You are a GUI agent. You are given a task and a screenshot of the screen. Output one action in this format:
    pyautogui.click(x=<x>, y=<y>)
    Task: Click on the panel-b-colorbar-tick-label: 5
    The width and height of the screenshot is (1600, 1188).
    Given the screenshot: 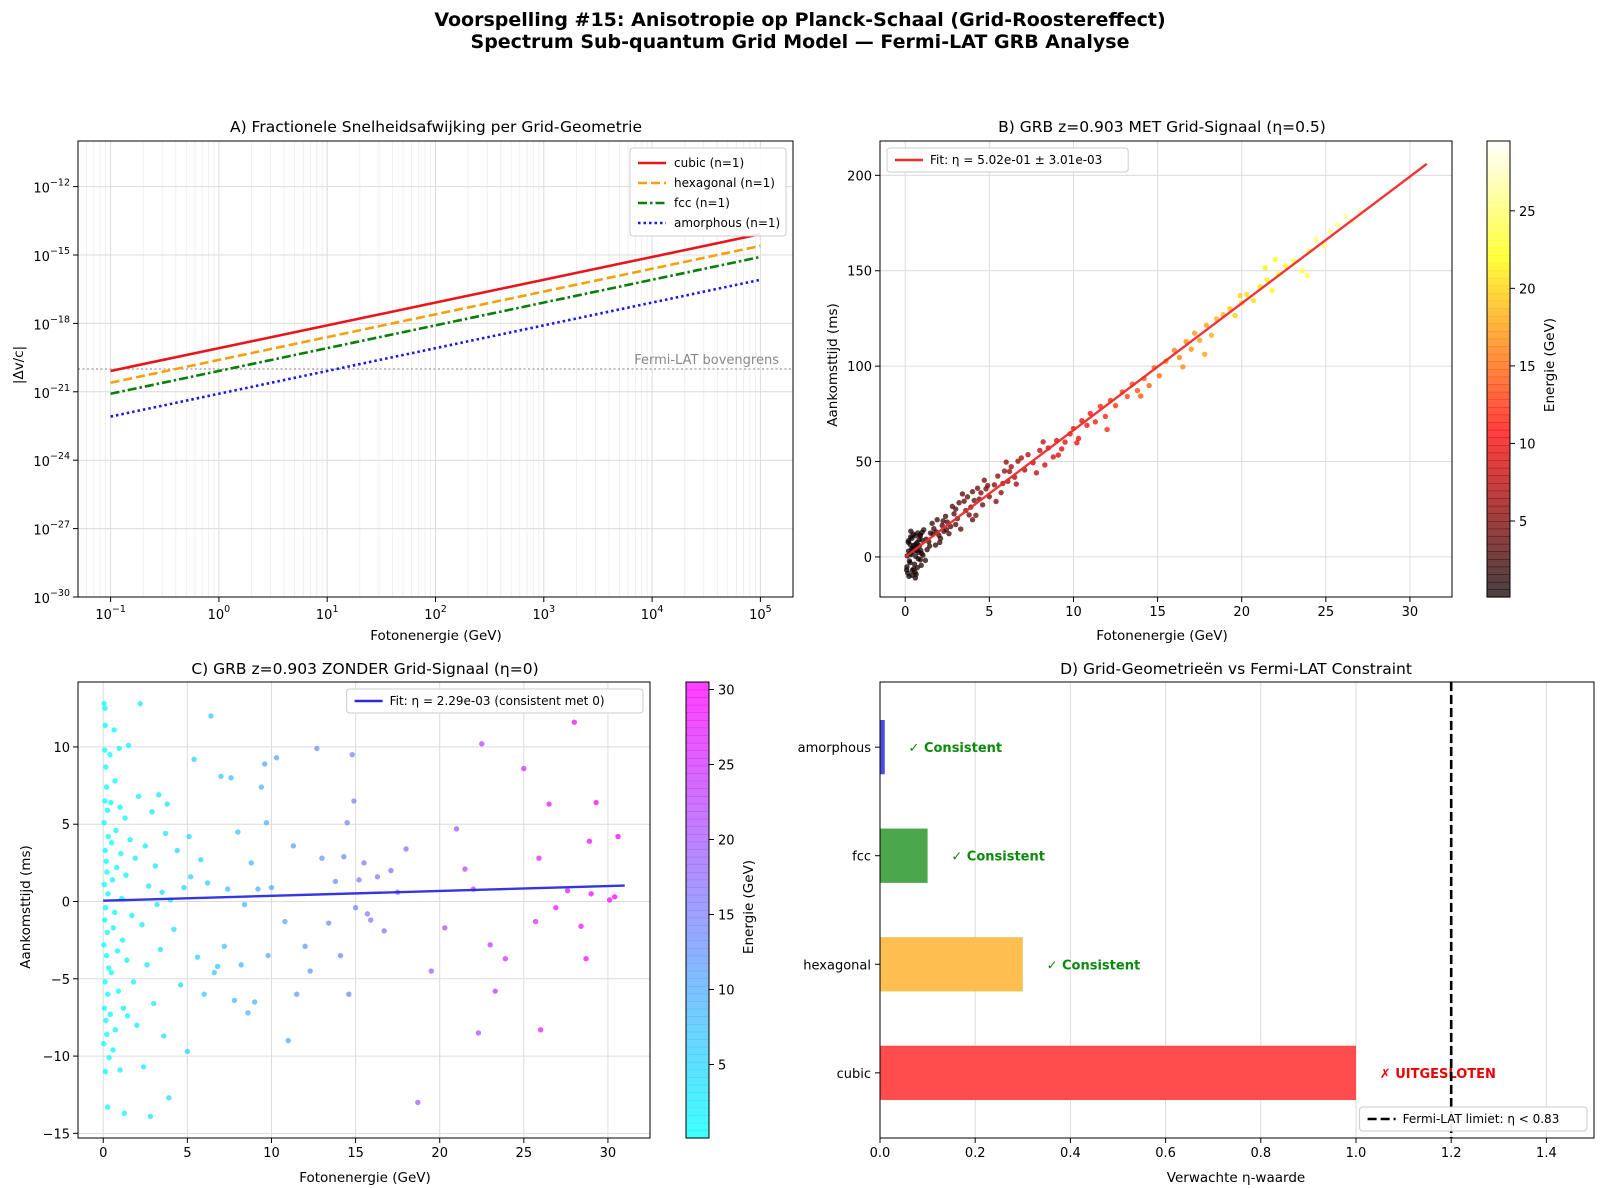 What is the action you would take?
    pyautogui.click(x=1523, y=522)
    